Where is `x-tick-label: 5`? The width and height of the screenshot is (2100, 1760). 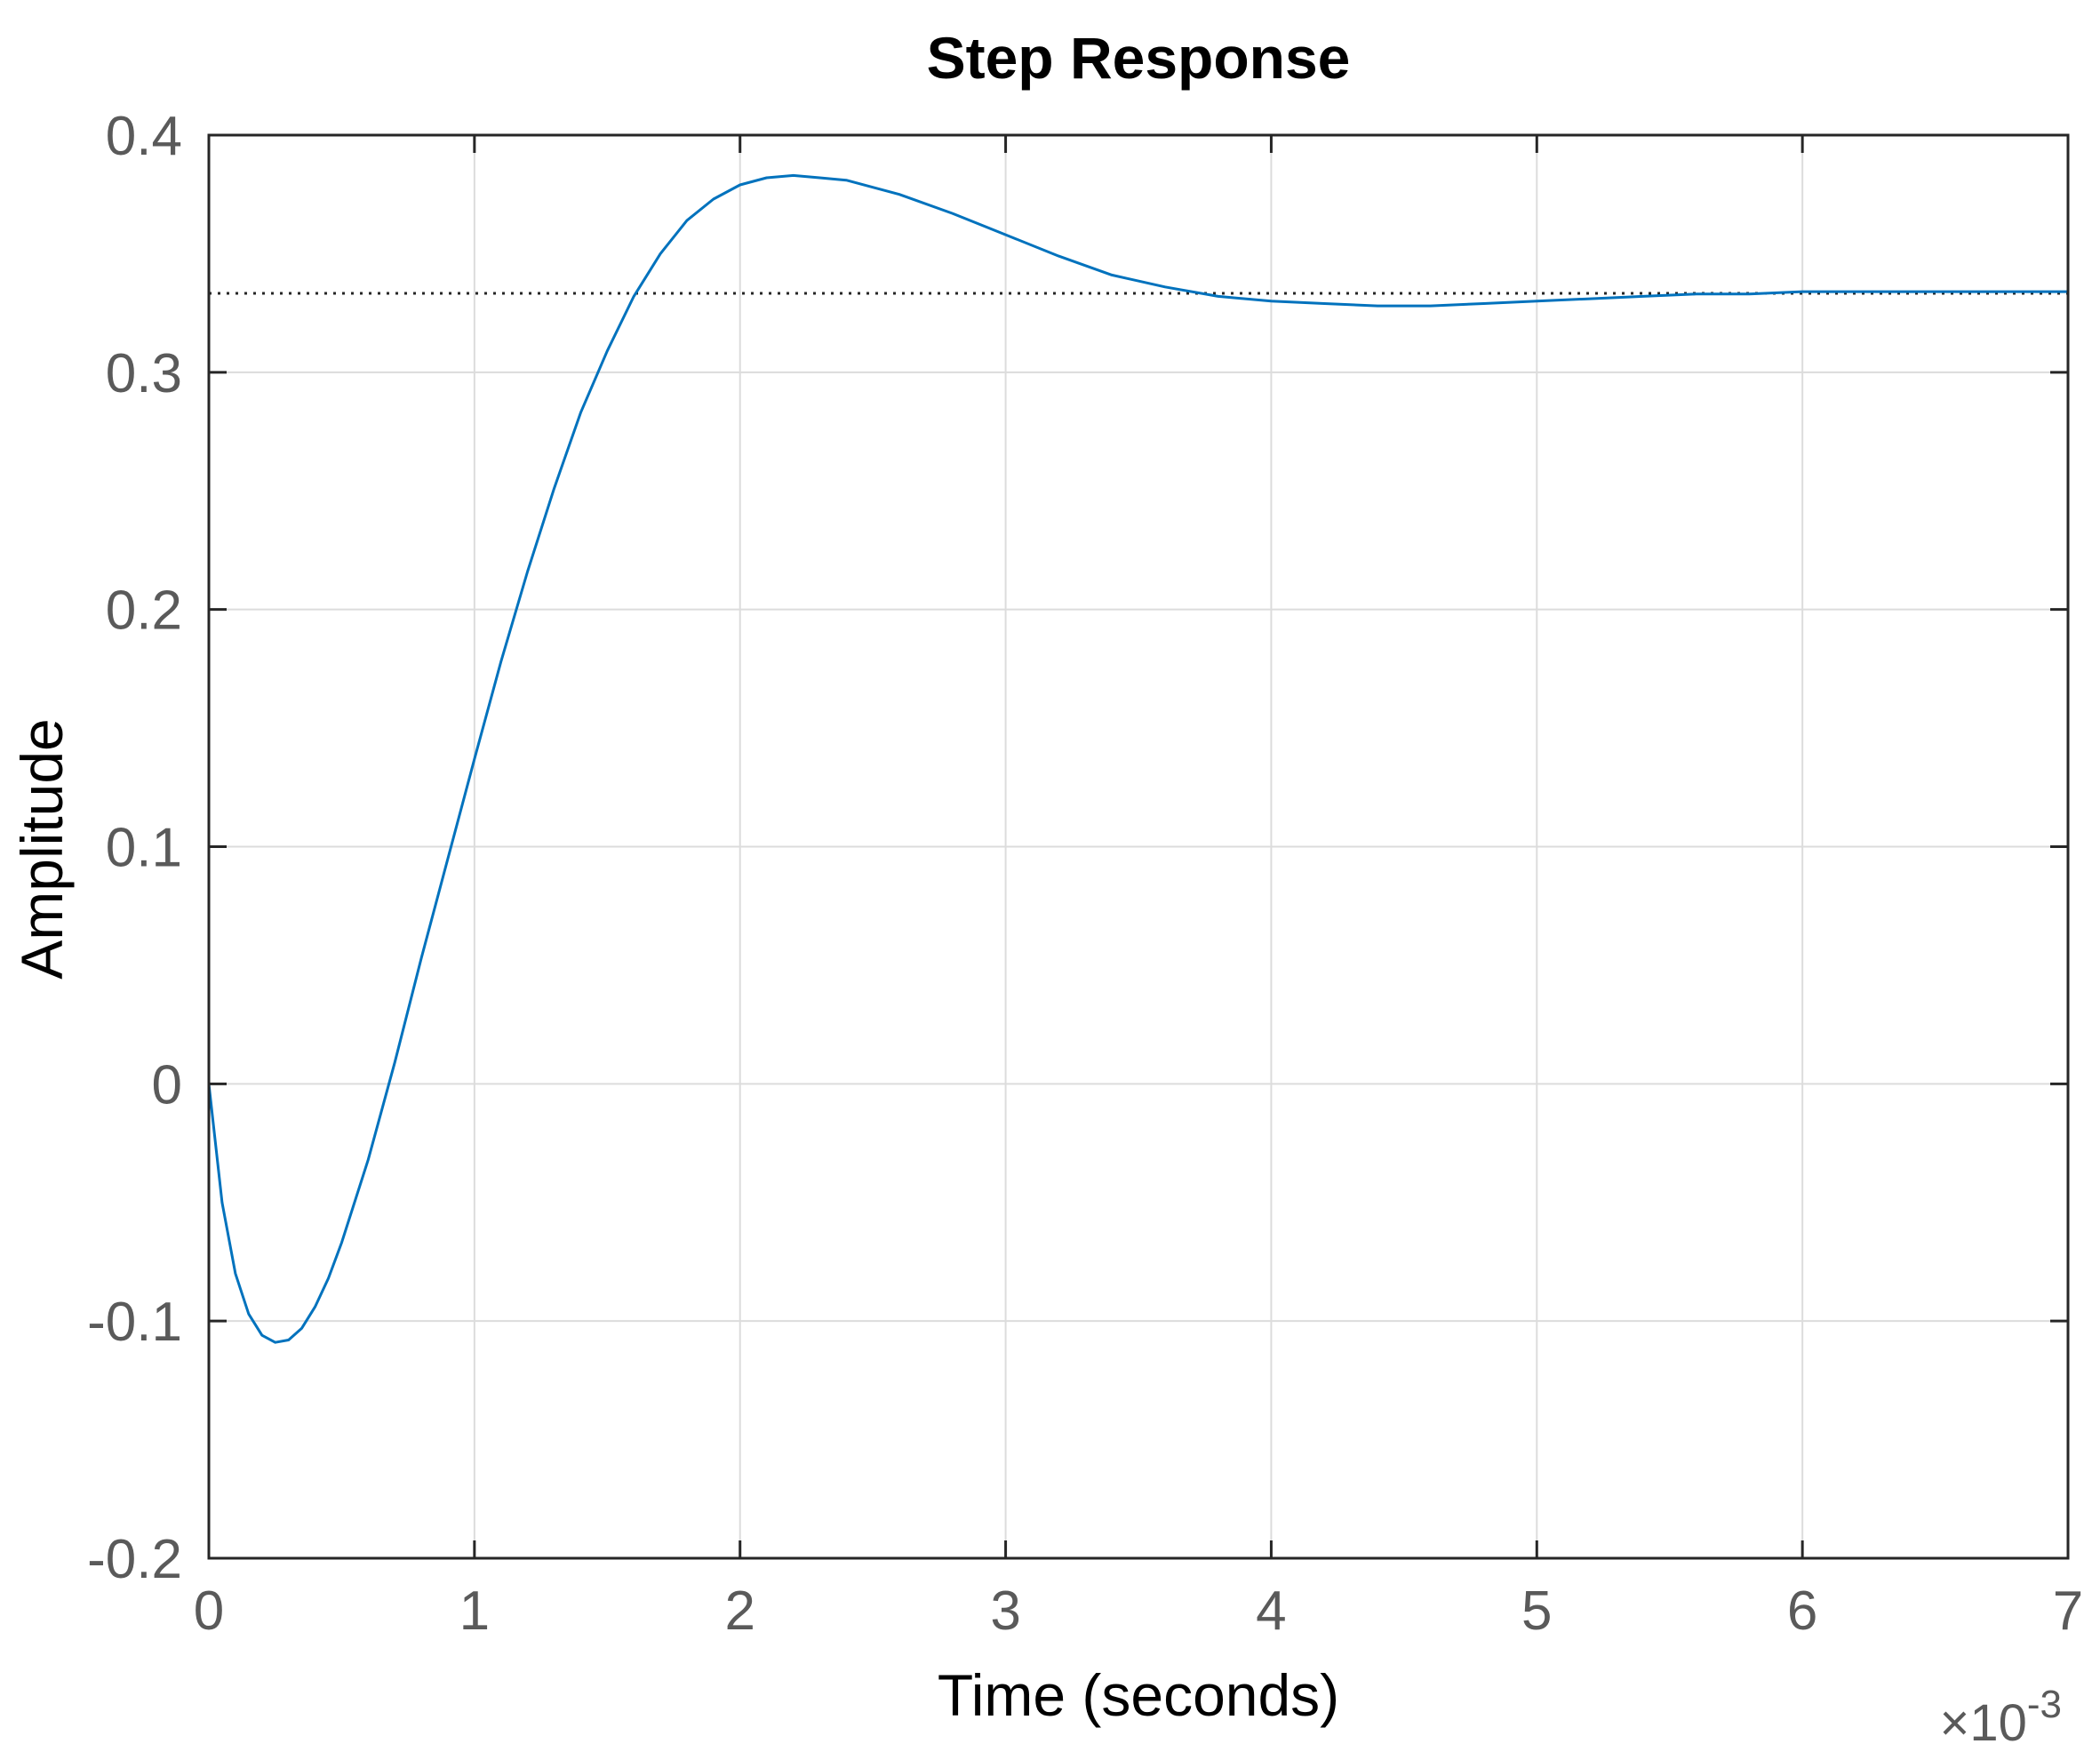
x-tick-label: 5 is located at coordinates (1536, 1611).